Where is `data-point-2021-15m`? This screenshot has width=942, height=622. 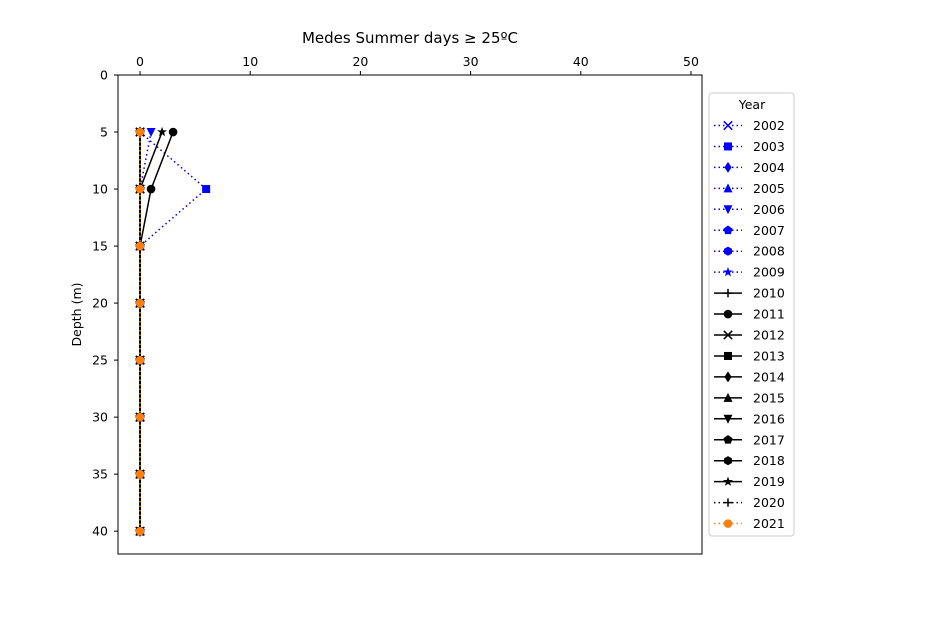 data-point-2021-15m is located at coordinates (140, 246).